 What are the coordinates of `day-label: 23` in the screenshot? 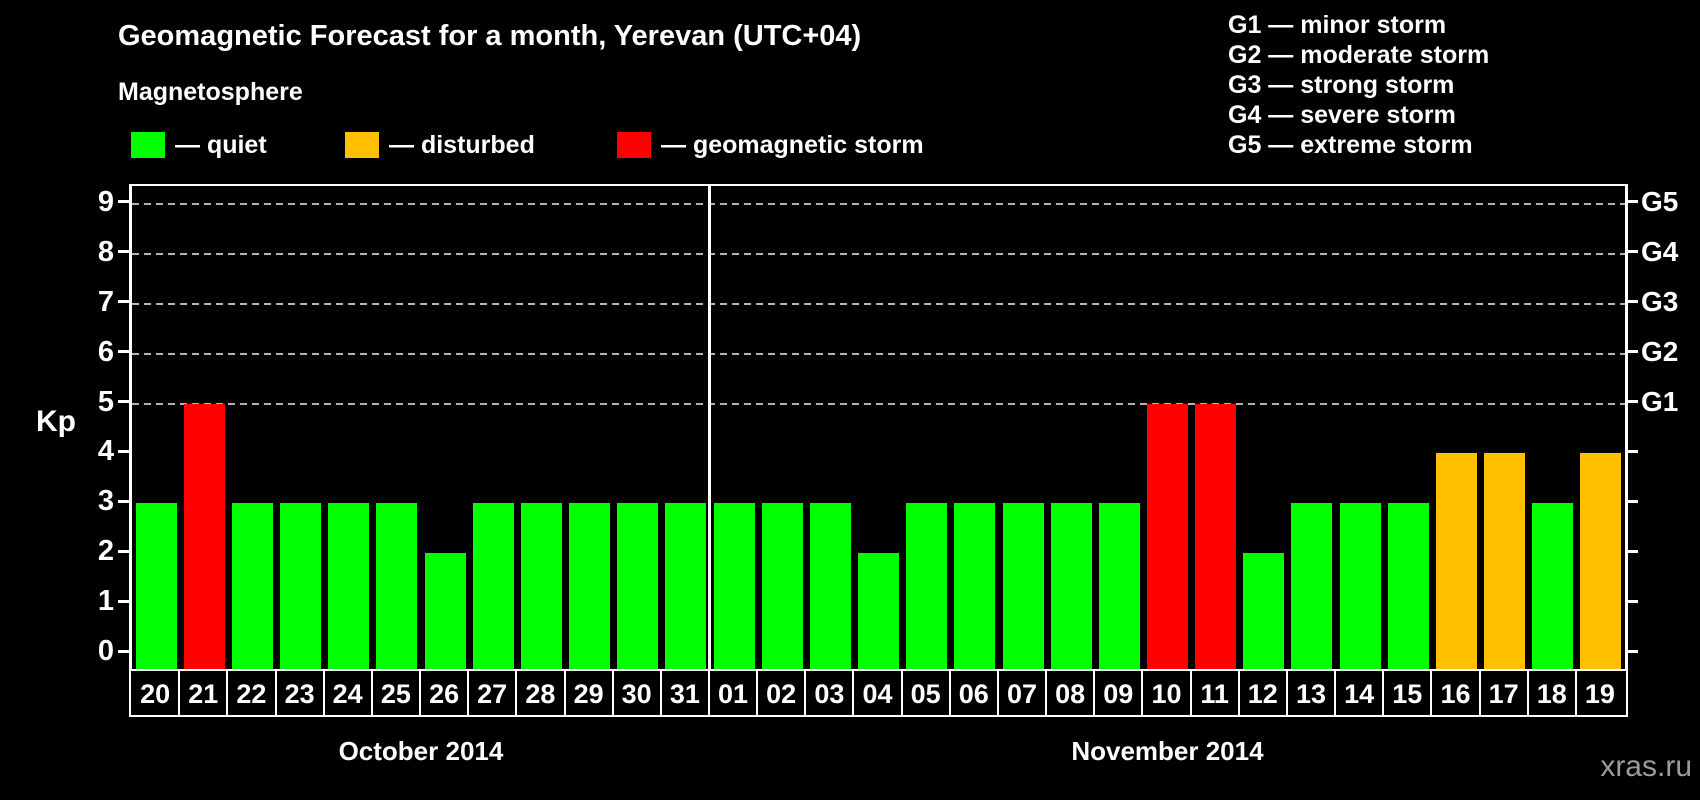 It's located at (299, 694).